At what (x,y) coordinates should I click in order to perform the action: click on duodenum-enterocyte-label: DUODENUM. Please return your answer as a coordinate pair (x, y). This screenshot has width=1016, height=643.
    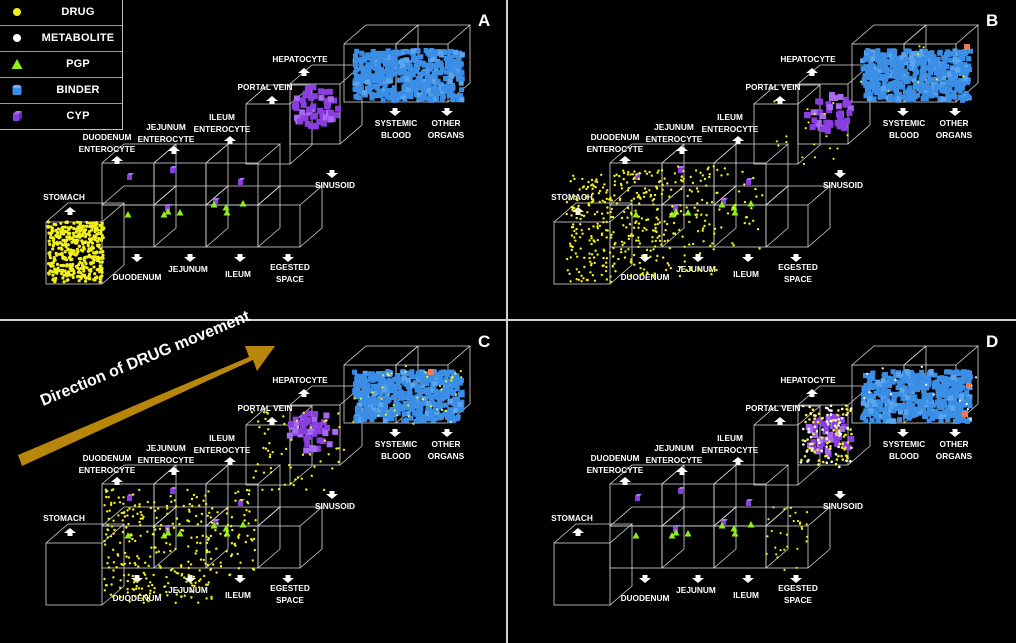
    Looking at the image, I should click on (107, 458).